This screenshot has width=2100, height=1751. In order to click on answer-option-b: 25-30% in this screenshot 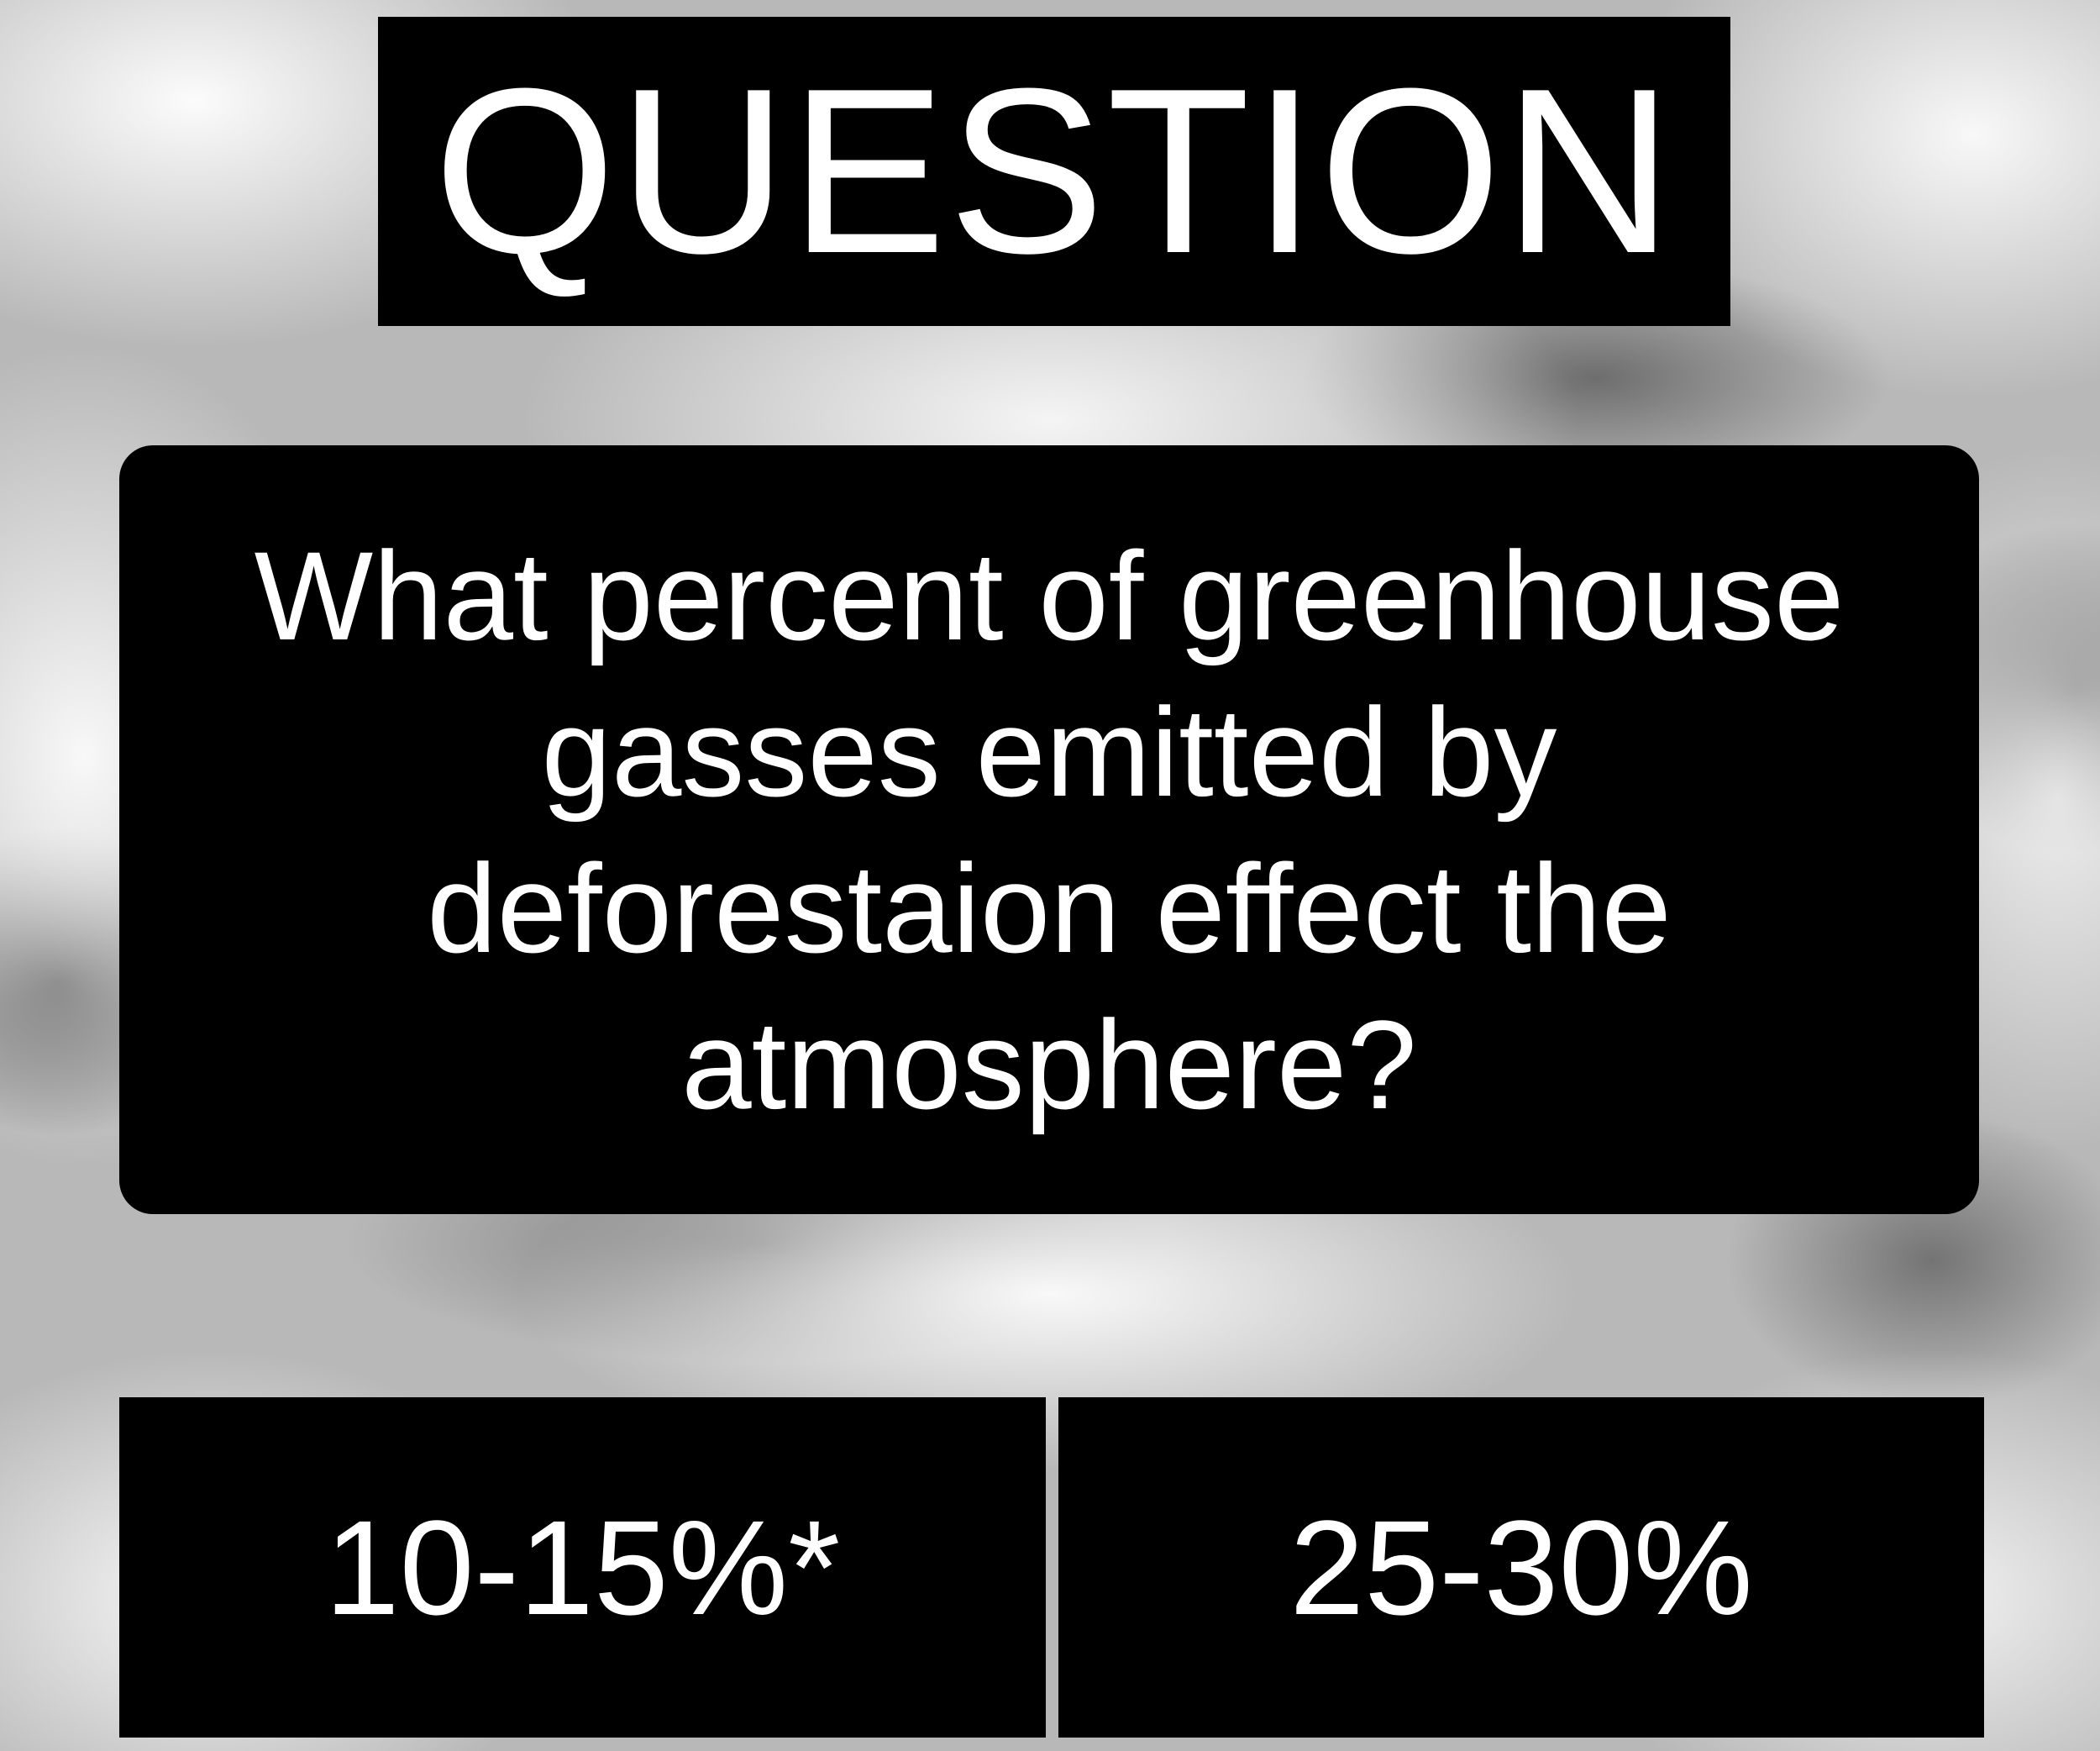, I will do `click(1521, 1567)`.